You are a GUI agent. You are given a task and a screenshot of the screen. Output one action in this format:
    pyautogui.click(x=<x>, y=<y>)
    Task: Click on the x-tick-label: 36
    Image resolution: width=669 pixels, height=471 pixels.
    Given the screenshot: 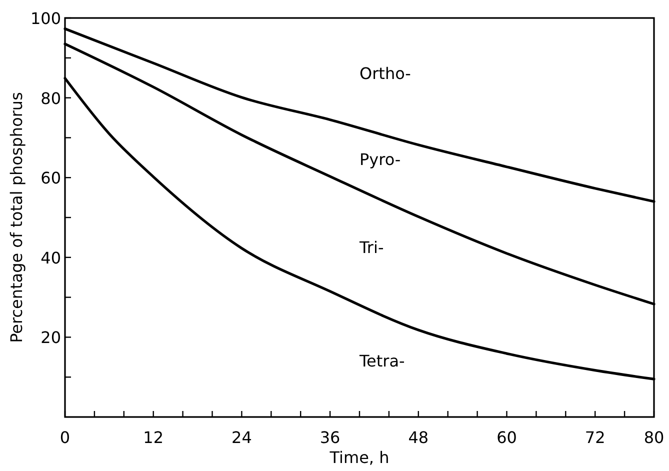 What is the action you would take?
    pyautogui.click(x=330, y=437)
    